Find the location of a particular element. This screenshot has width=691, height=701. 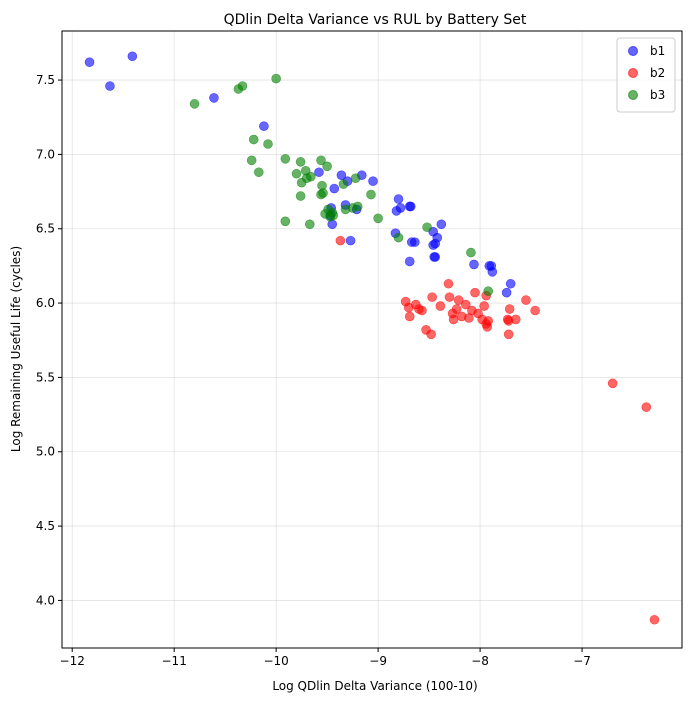

legend-item: b2 is located at coordinates (646, 73).